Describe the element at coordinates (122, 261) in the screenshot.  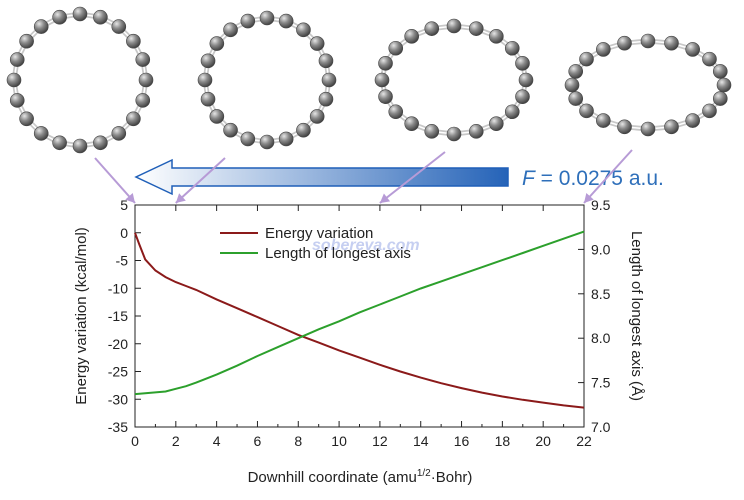
I see `y-tick-label: -5` at that location.